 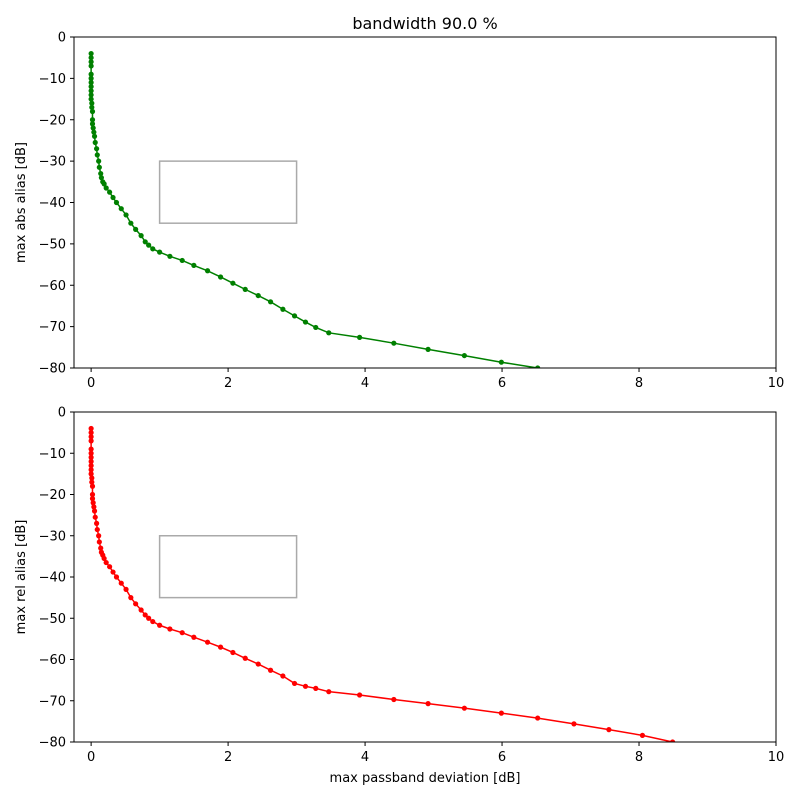 What do you see at coordinates (21, 202) in the screenshot?
I see `y-axis-label: max abs alias [dB]` at bounding box center [21, 202].